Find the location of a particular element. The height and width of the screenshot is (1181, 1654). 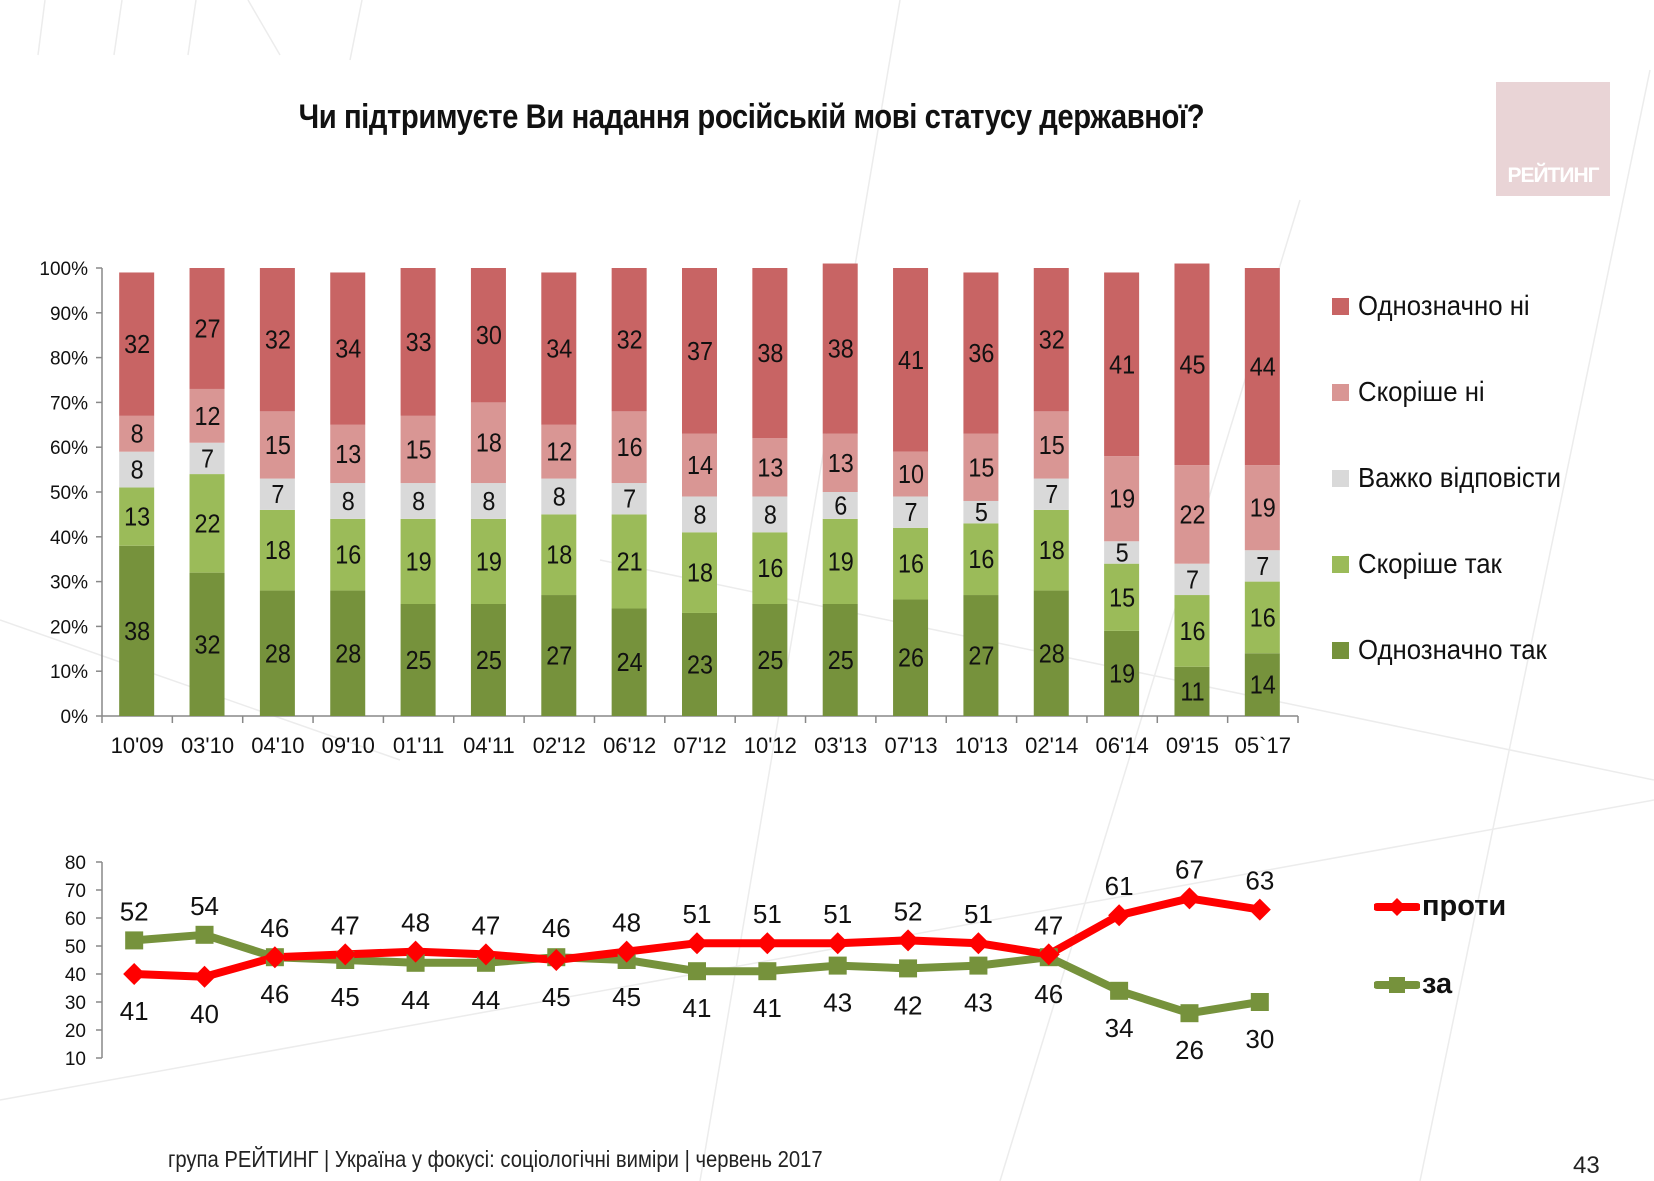

x-tick-label: 09'15 is located at coordinates (1192, 745).